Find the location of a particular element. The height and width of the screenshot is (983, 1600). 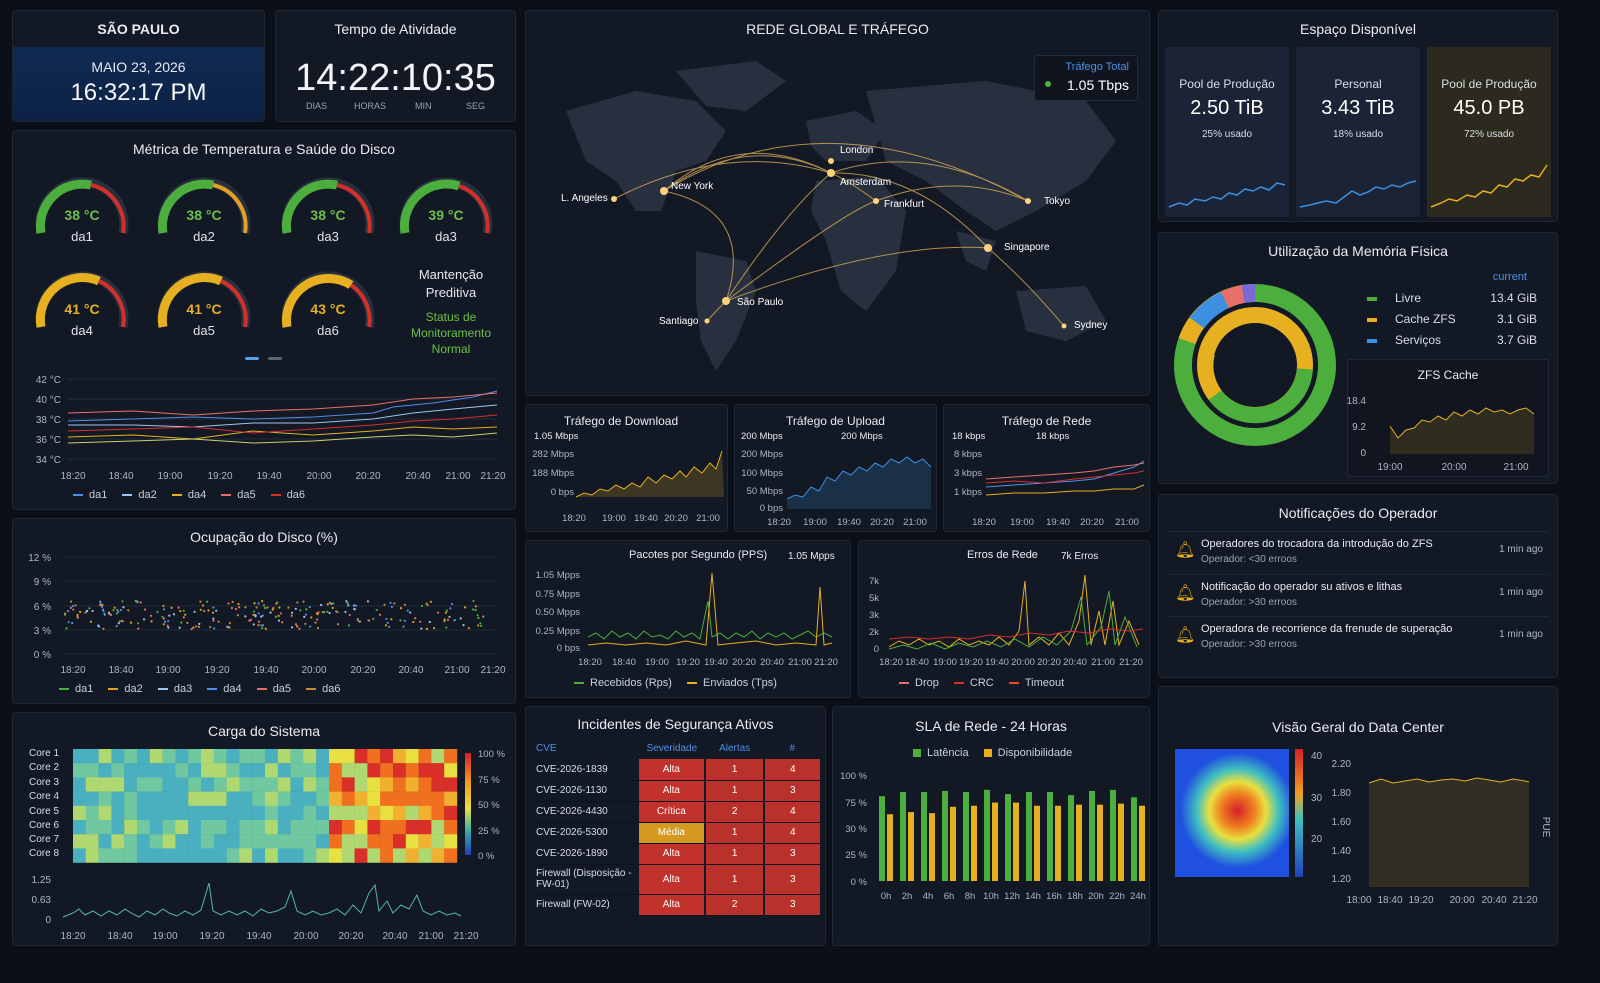

legend-item: Livre 13.4 GiB is located at coordinates (1452, 301).